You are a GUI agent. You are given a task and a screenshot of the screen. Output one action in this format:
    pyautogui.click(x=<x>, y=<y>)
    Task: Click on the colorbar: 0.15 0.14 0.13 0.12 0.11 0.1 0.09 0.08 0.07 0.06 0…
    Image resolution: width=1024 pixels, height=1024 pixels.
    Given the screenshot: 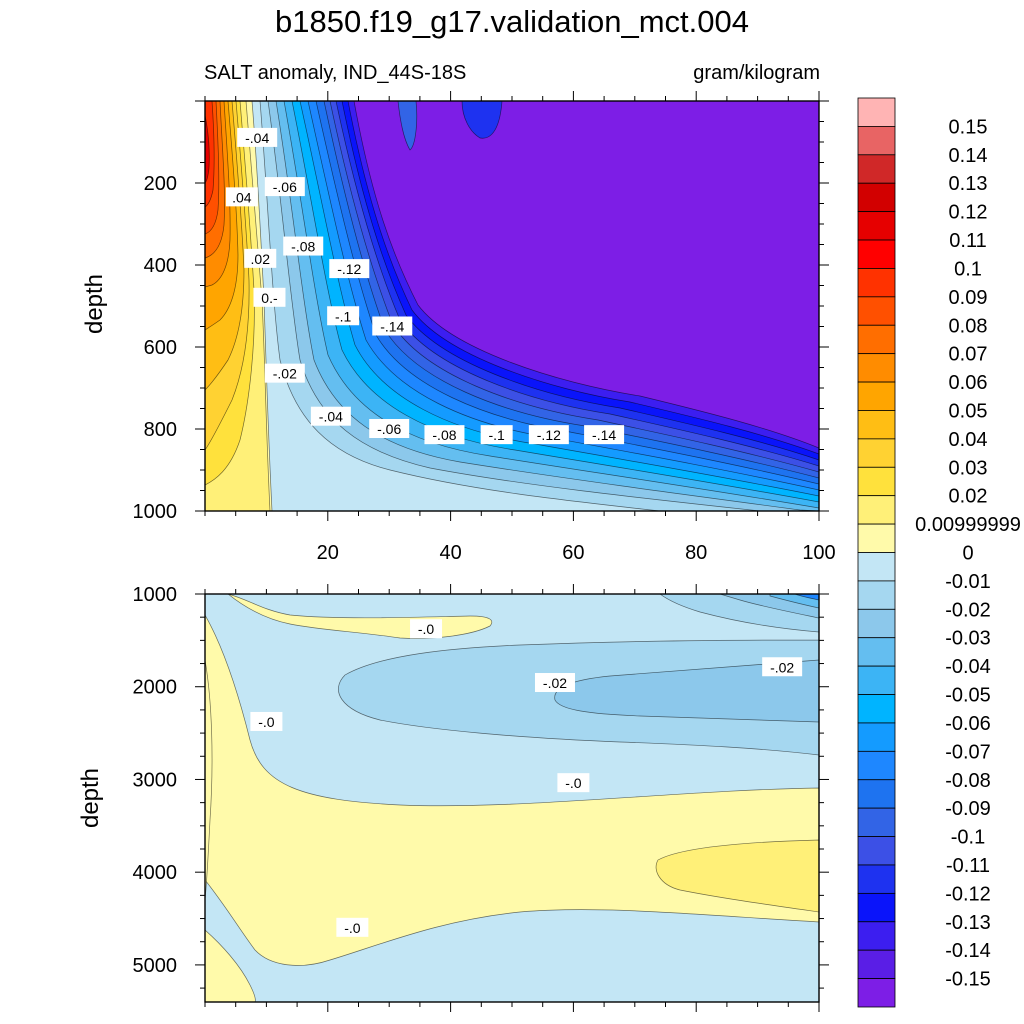 What is the action you would take?
    pyautogui.click(x=939, y=552)
    